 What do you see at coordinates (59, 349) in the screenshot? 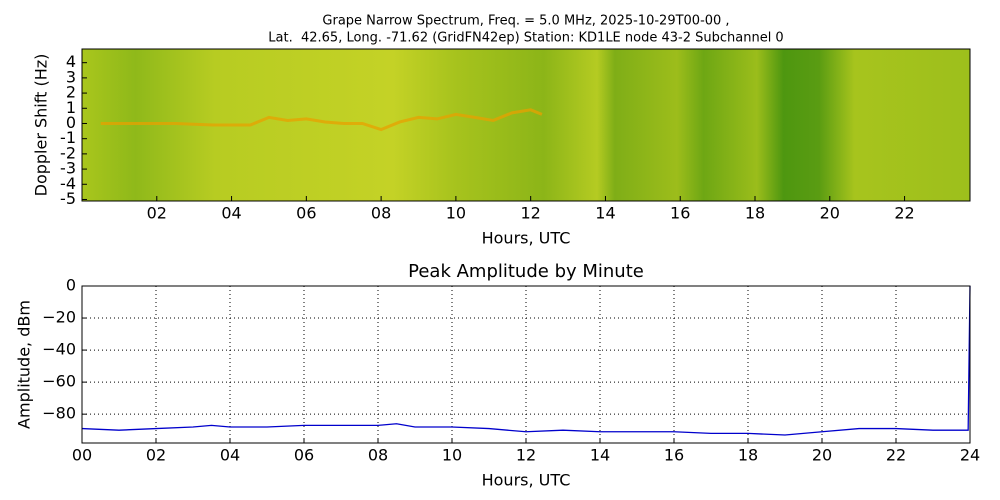
I see `y-tick-label: −40` at bounding box center [59, 349].